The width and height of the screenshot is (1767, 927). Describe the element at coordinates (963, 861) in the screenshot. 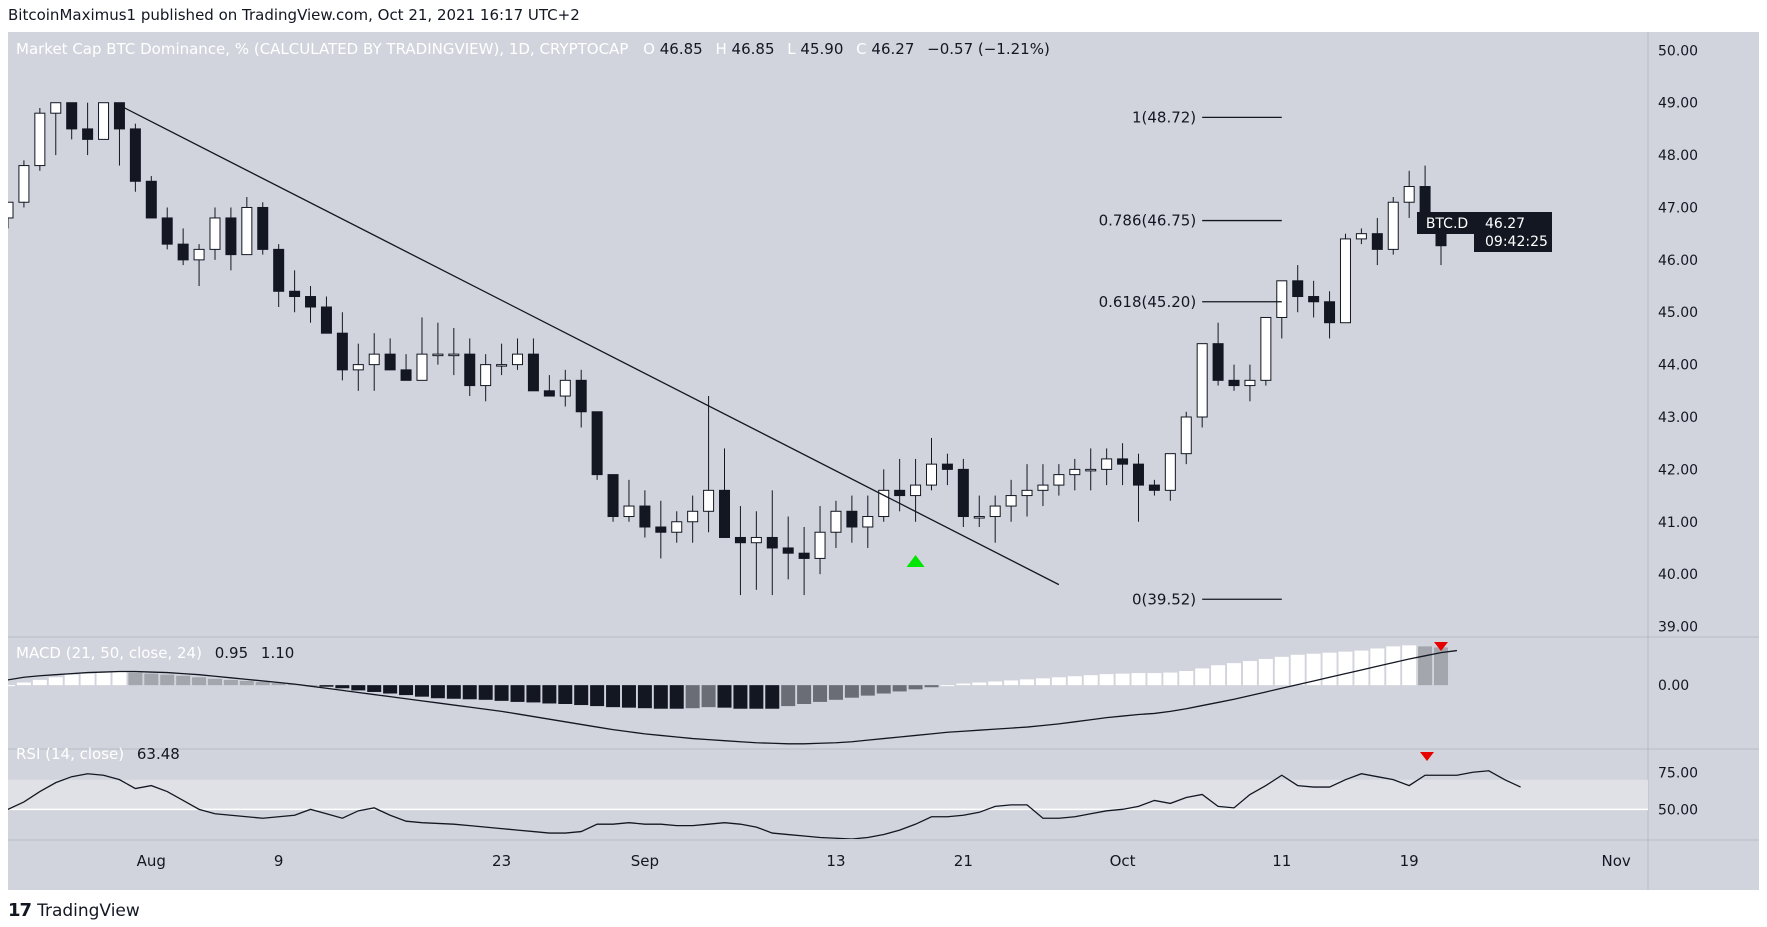

I see `x-tick-label: 21` at that location.